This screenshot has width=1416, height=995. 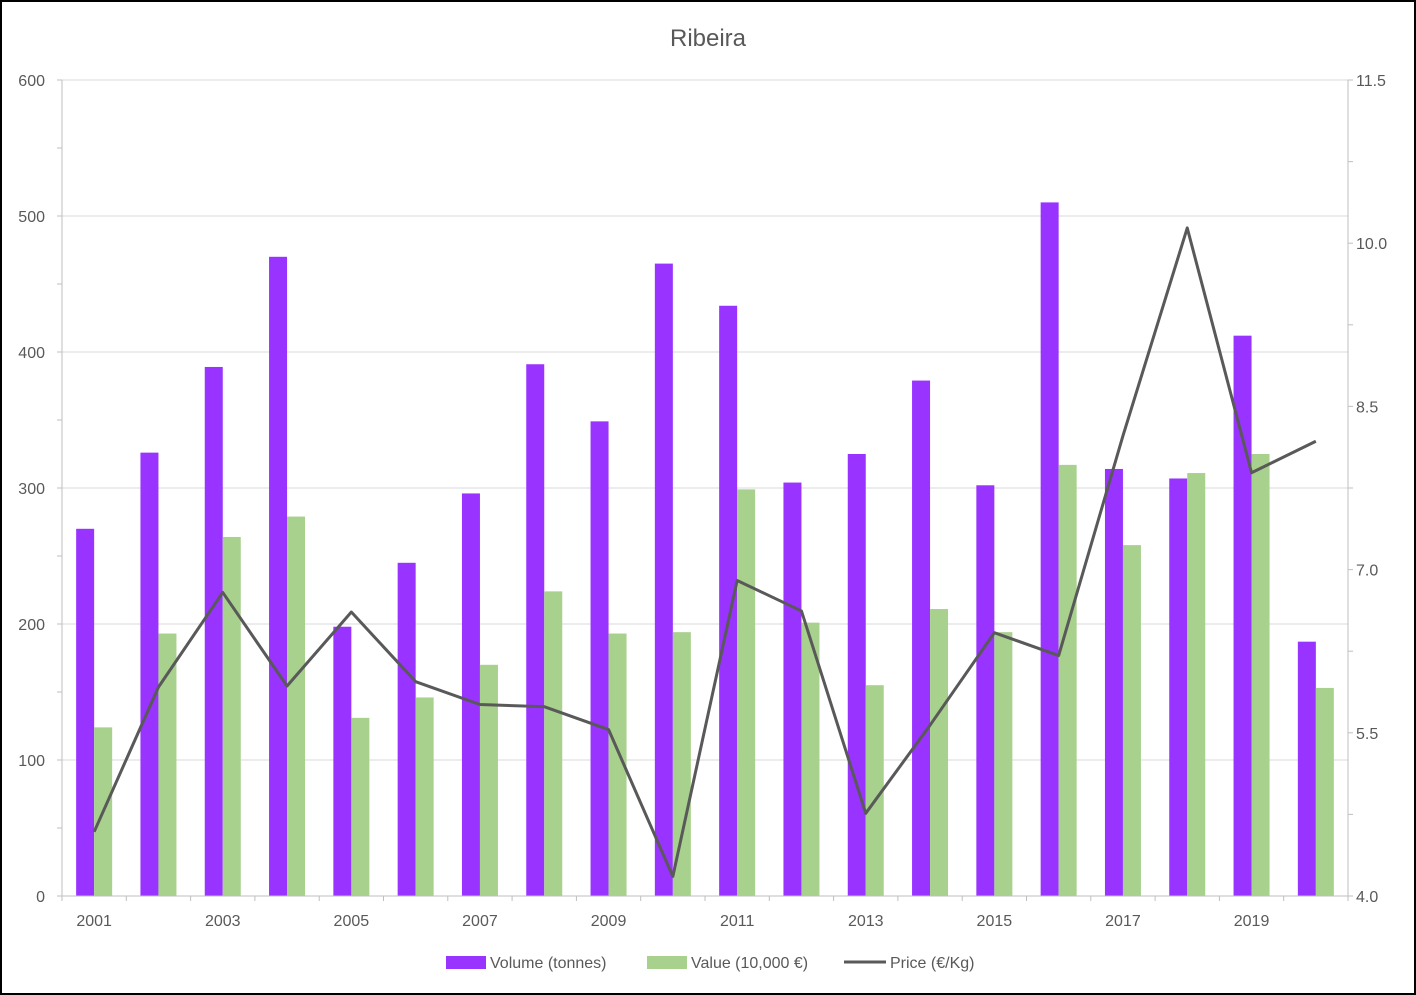 What do you see at coordinates (609, 921) in the screenshot?
I see `x-tick-label: 2009` at bounding box center [609, 921].